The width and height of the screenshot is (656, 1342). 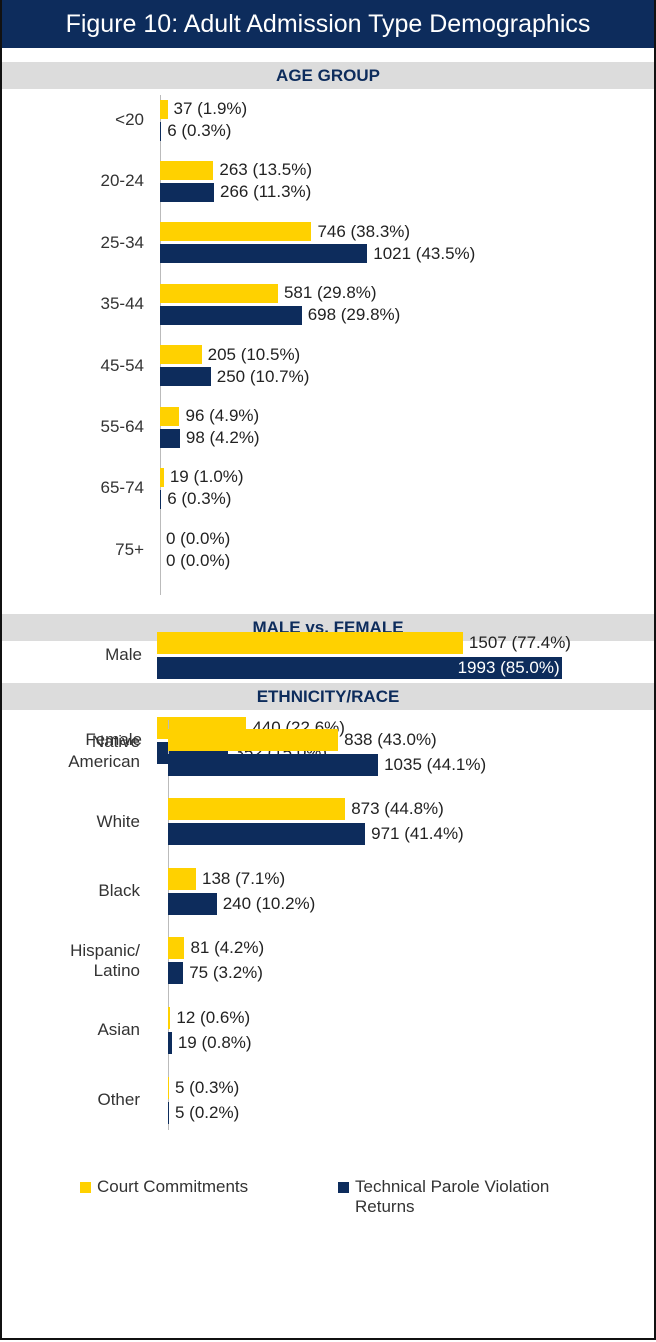 What do you see at coordinates (397, 809) in the screenshot?
I see `value-label: 873 (44.8%)` at bounding box center [397, 809].